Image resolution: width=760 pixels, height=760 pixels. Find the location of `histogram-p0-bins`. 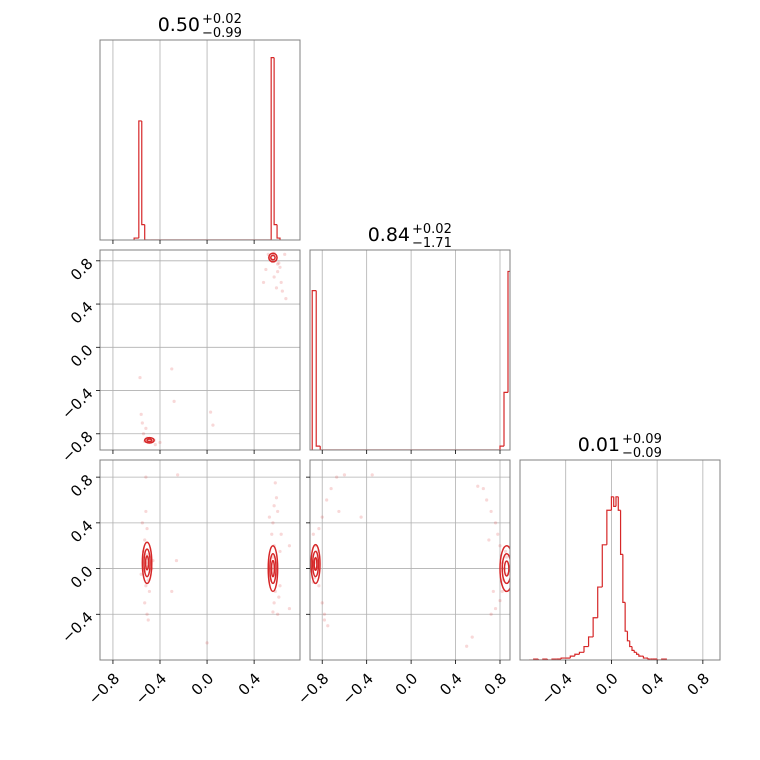

histogram-p0-bins is located at coordinates (207, 148).